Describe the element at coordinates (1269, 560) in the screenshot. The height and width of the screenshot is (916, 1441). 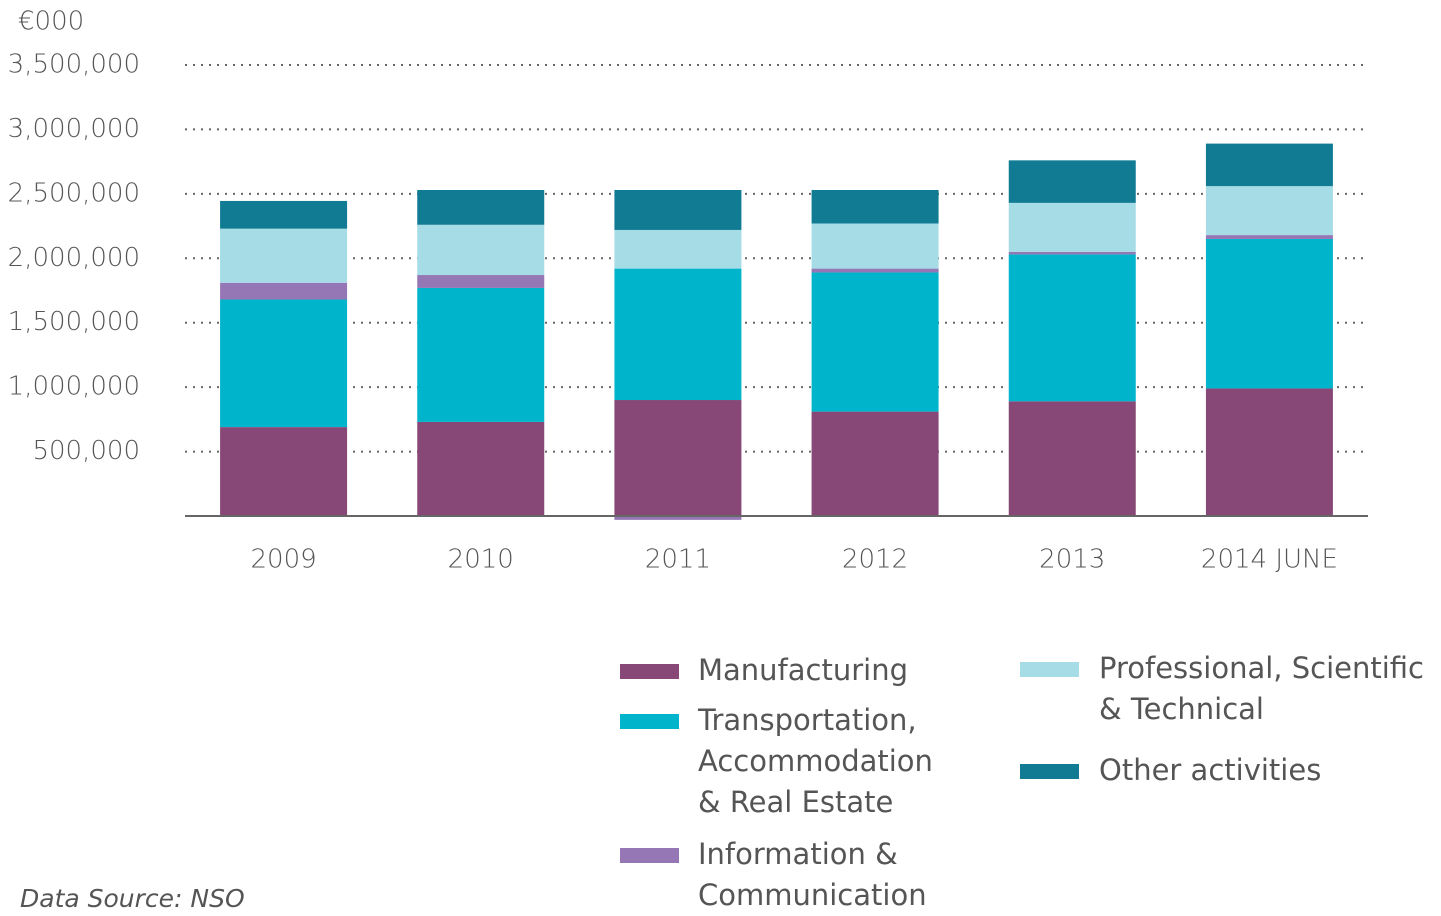
I see `x-tick-label: 2014 JUNE` at that location.